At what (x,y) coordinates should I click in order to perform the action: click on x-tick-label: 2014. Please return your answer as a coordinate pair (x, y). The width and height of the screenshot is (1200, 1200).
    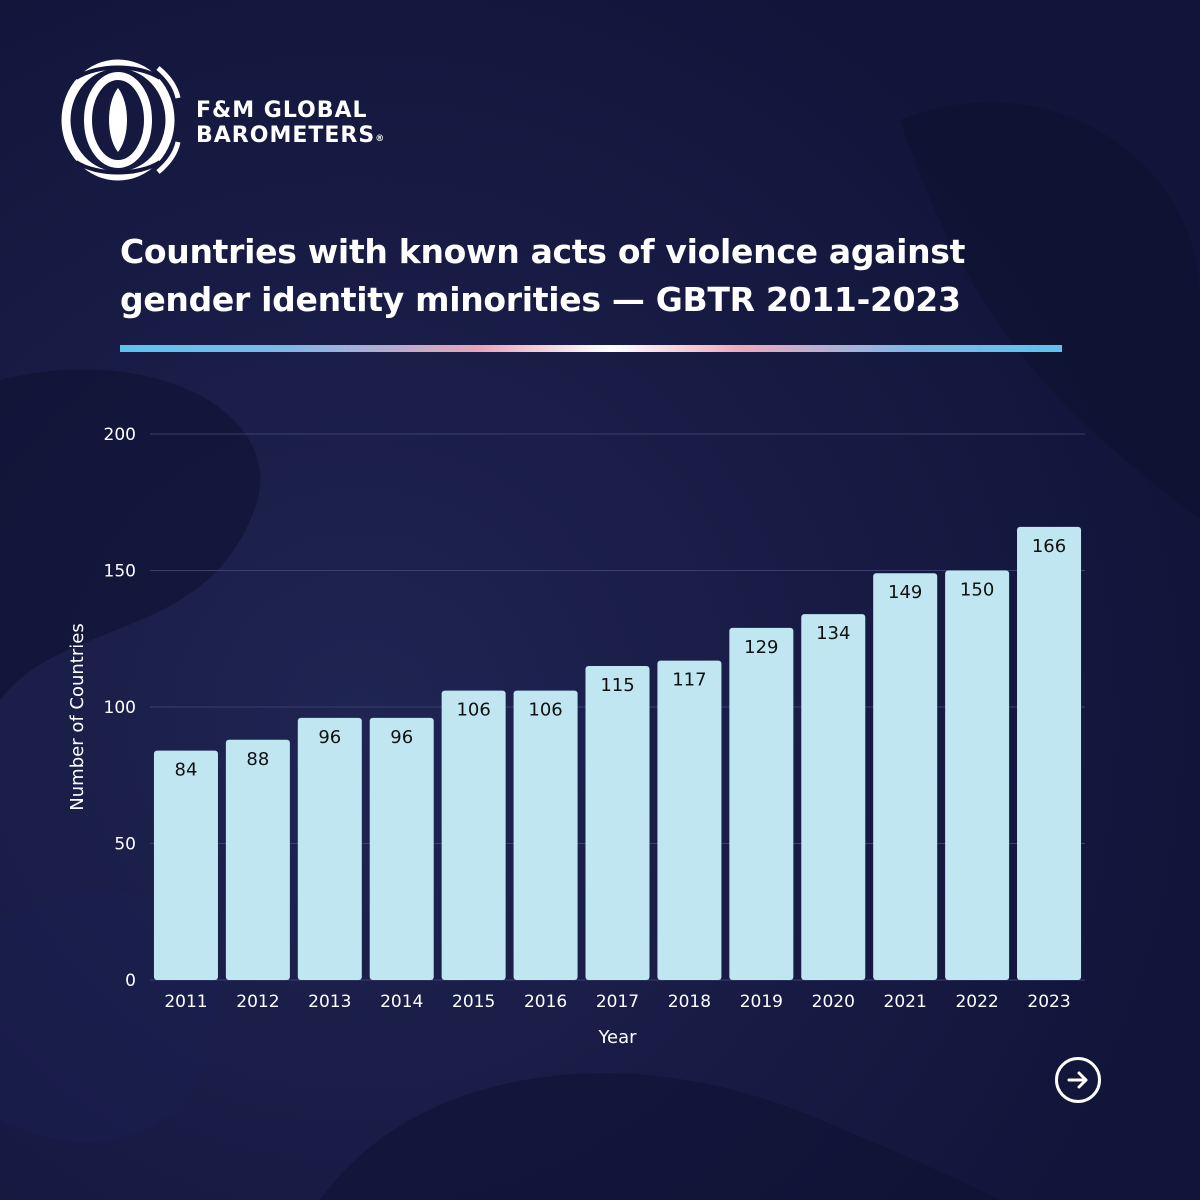
    Looking at the image, I should click on (401, 1002).